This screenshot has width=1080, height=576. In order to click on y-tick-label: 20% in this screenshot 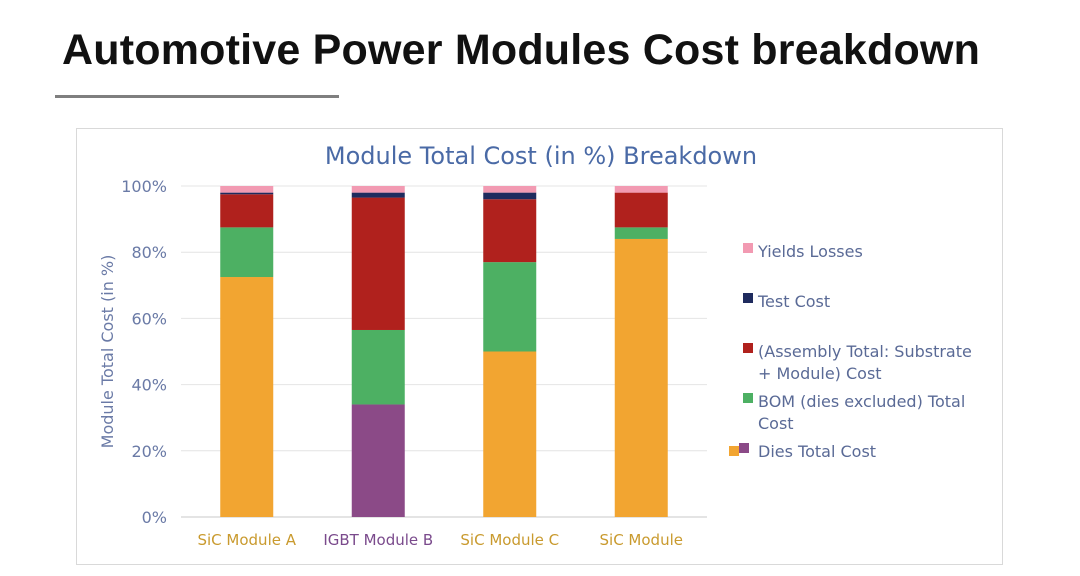, I will do `click(149, 451)`.